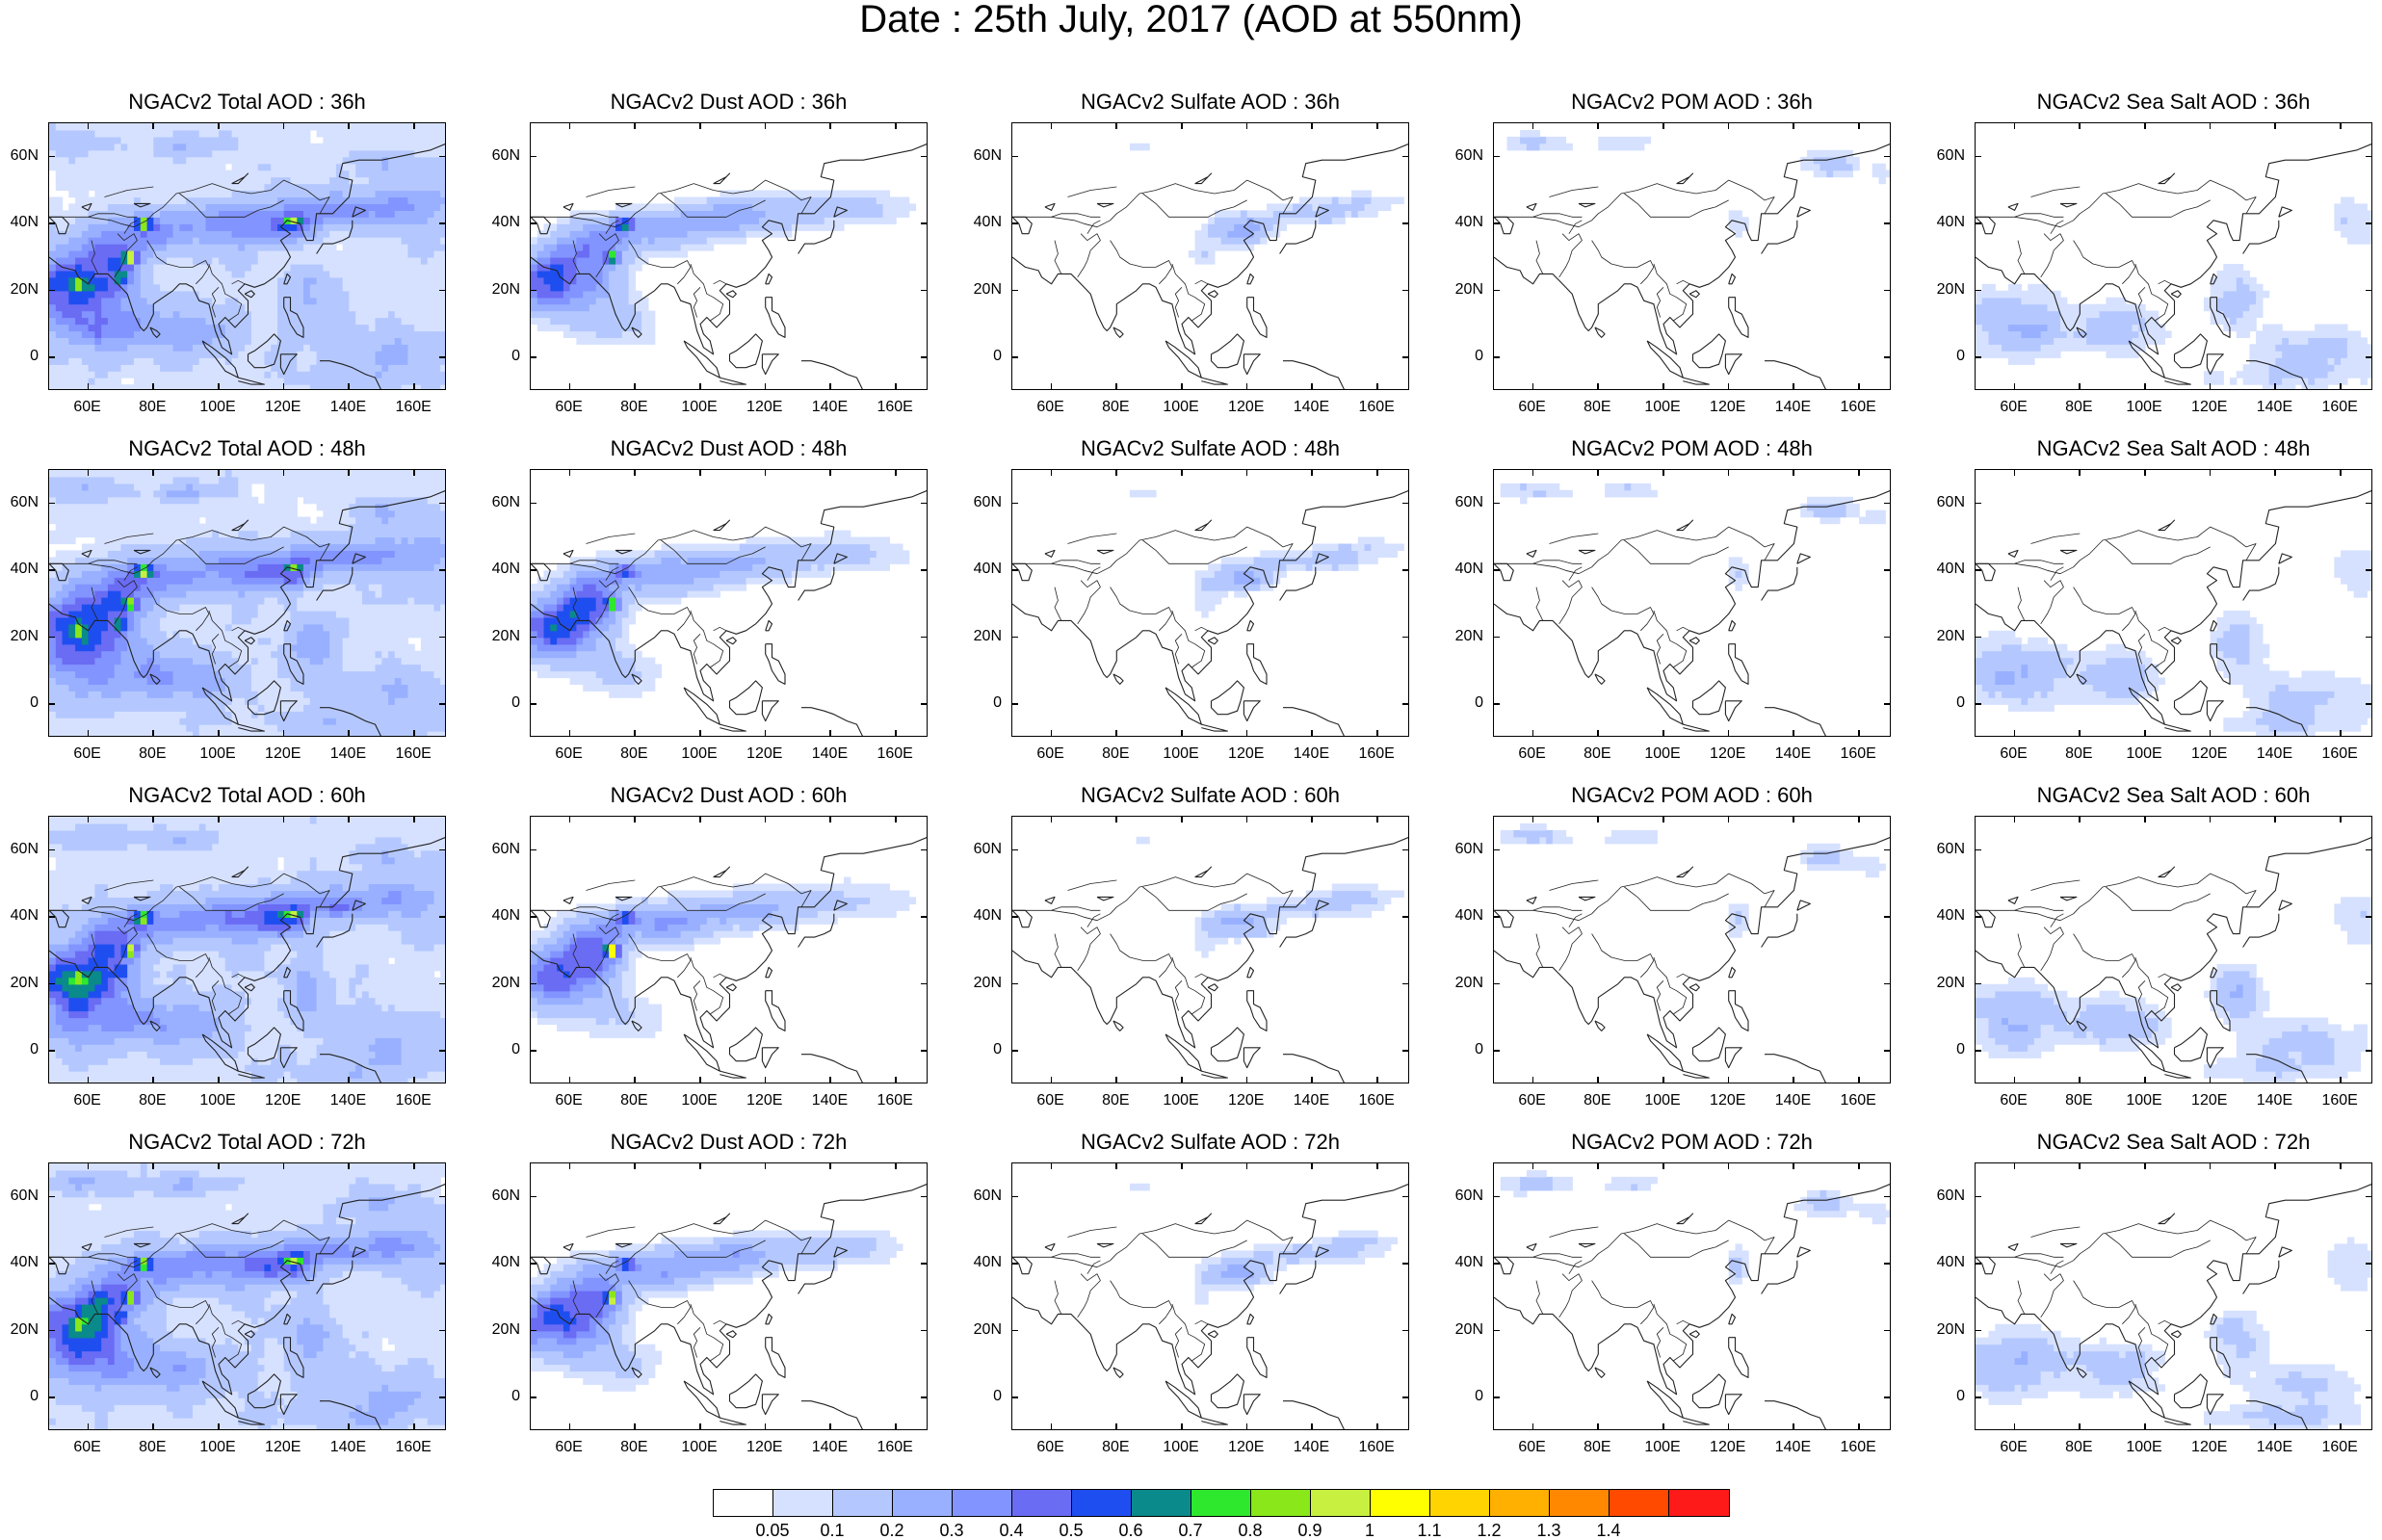 Image resolution: width=2382 pixels, height=1540 pixels. Describe the element at coordinates (1071, 1530) in the screenshot. I see `colorbar-label: 0.5` at that location.